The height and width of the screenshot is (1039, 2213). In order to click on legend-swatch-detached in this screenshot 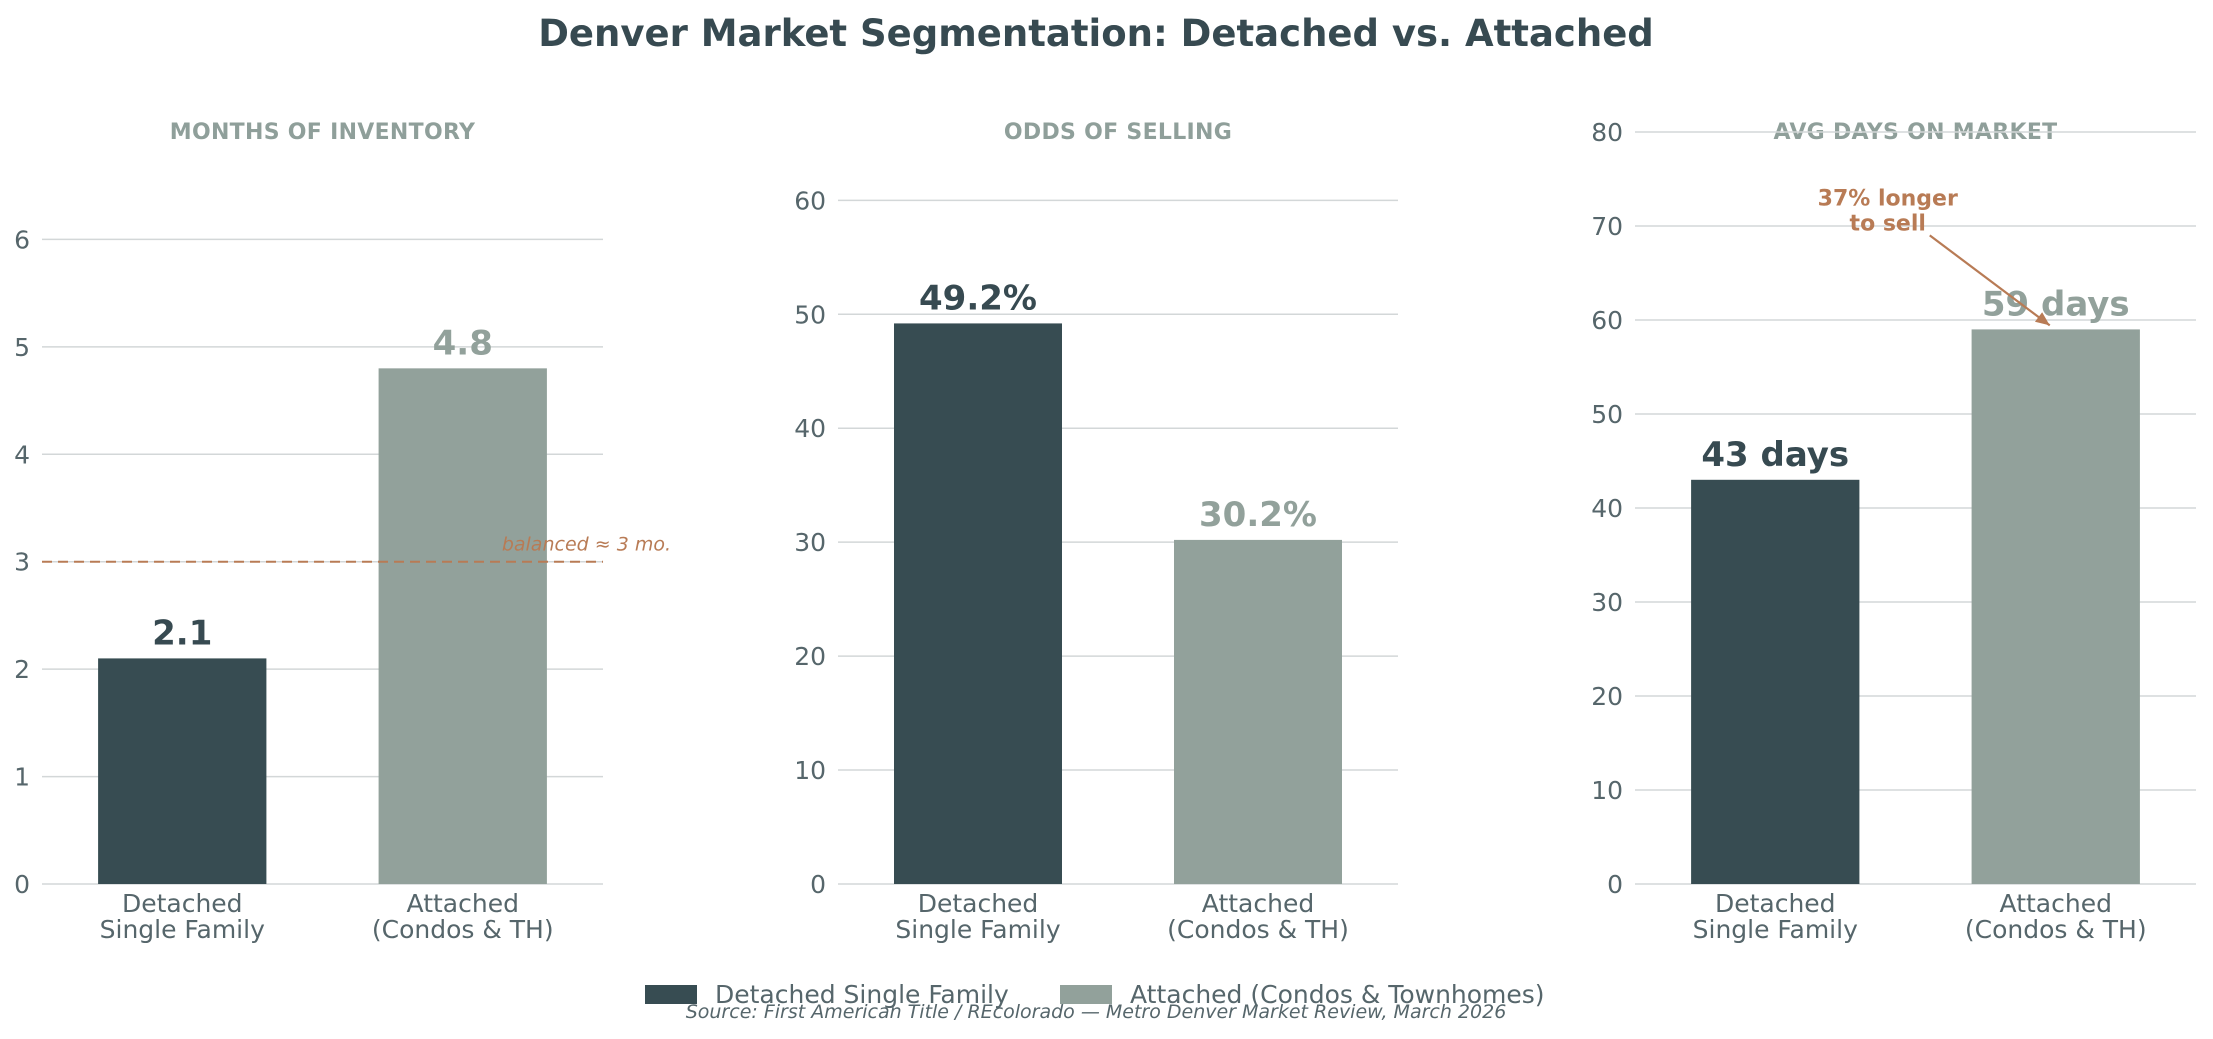, I will do `click(671, 994)`.